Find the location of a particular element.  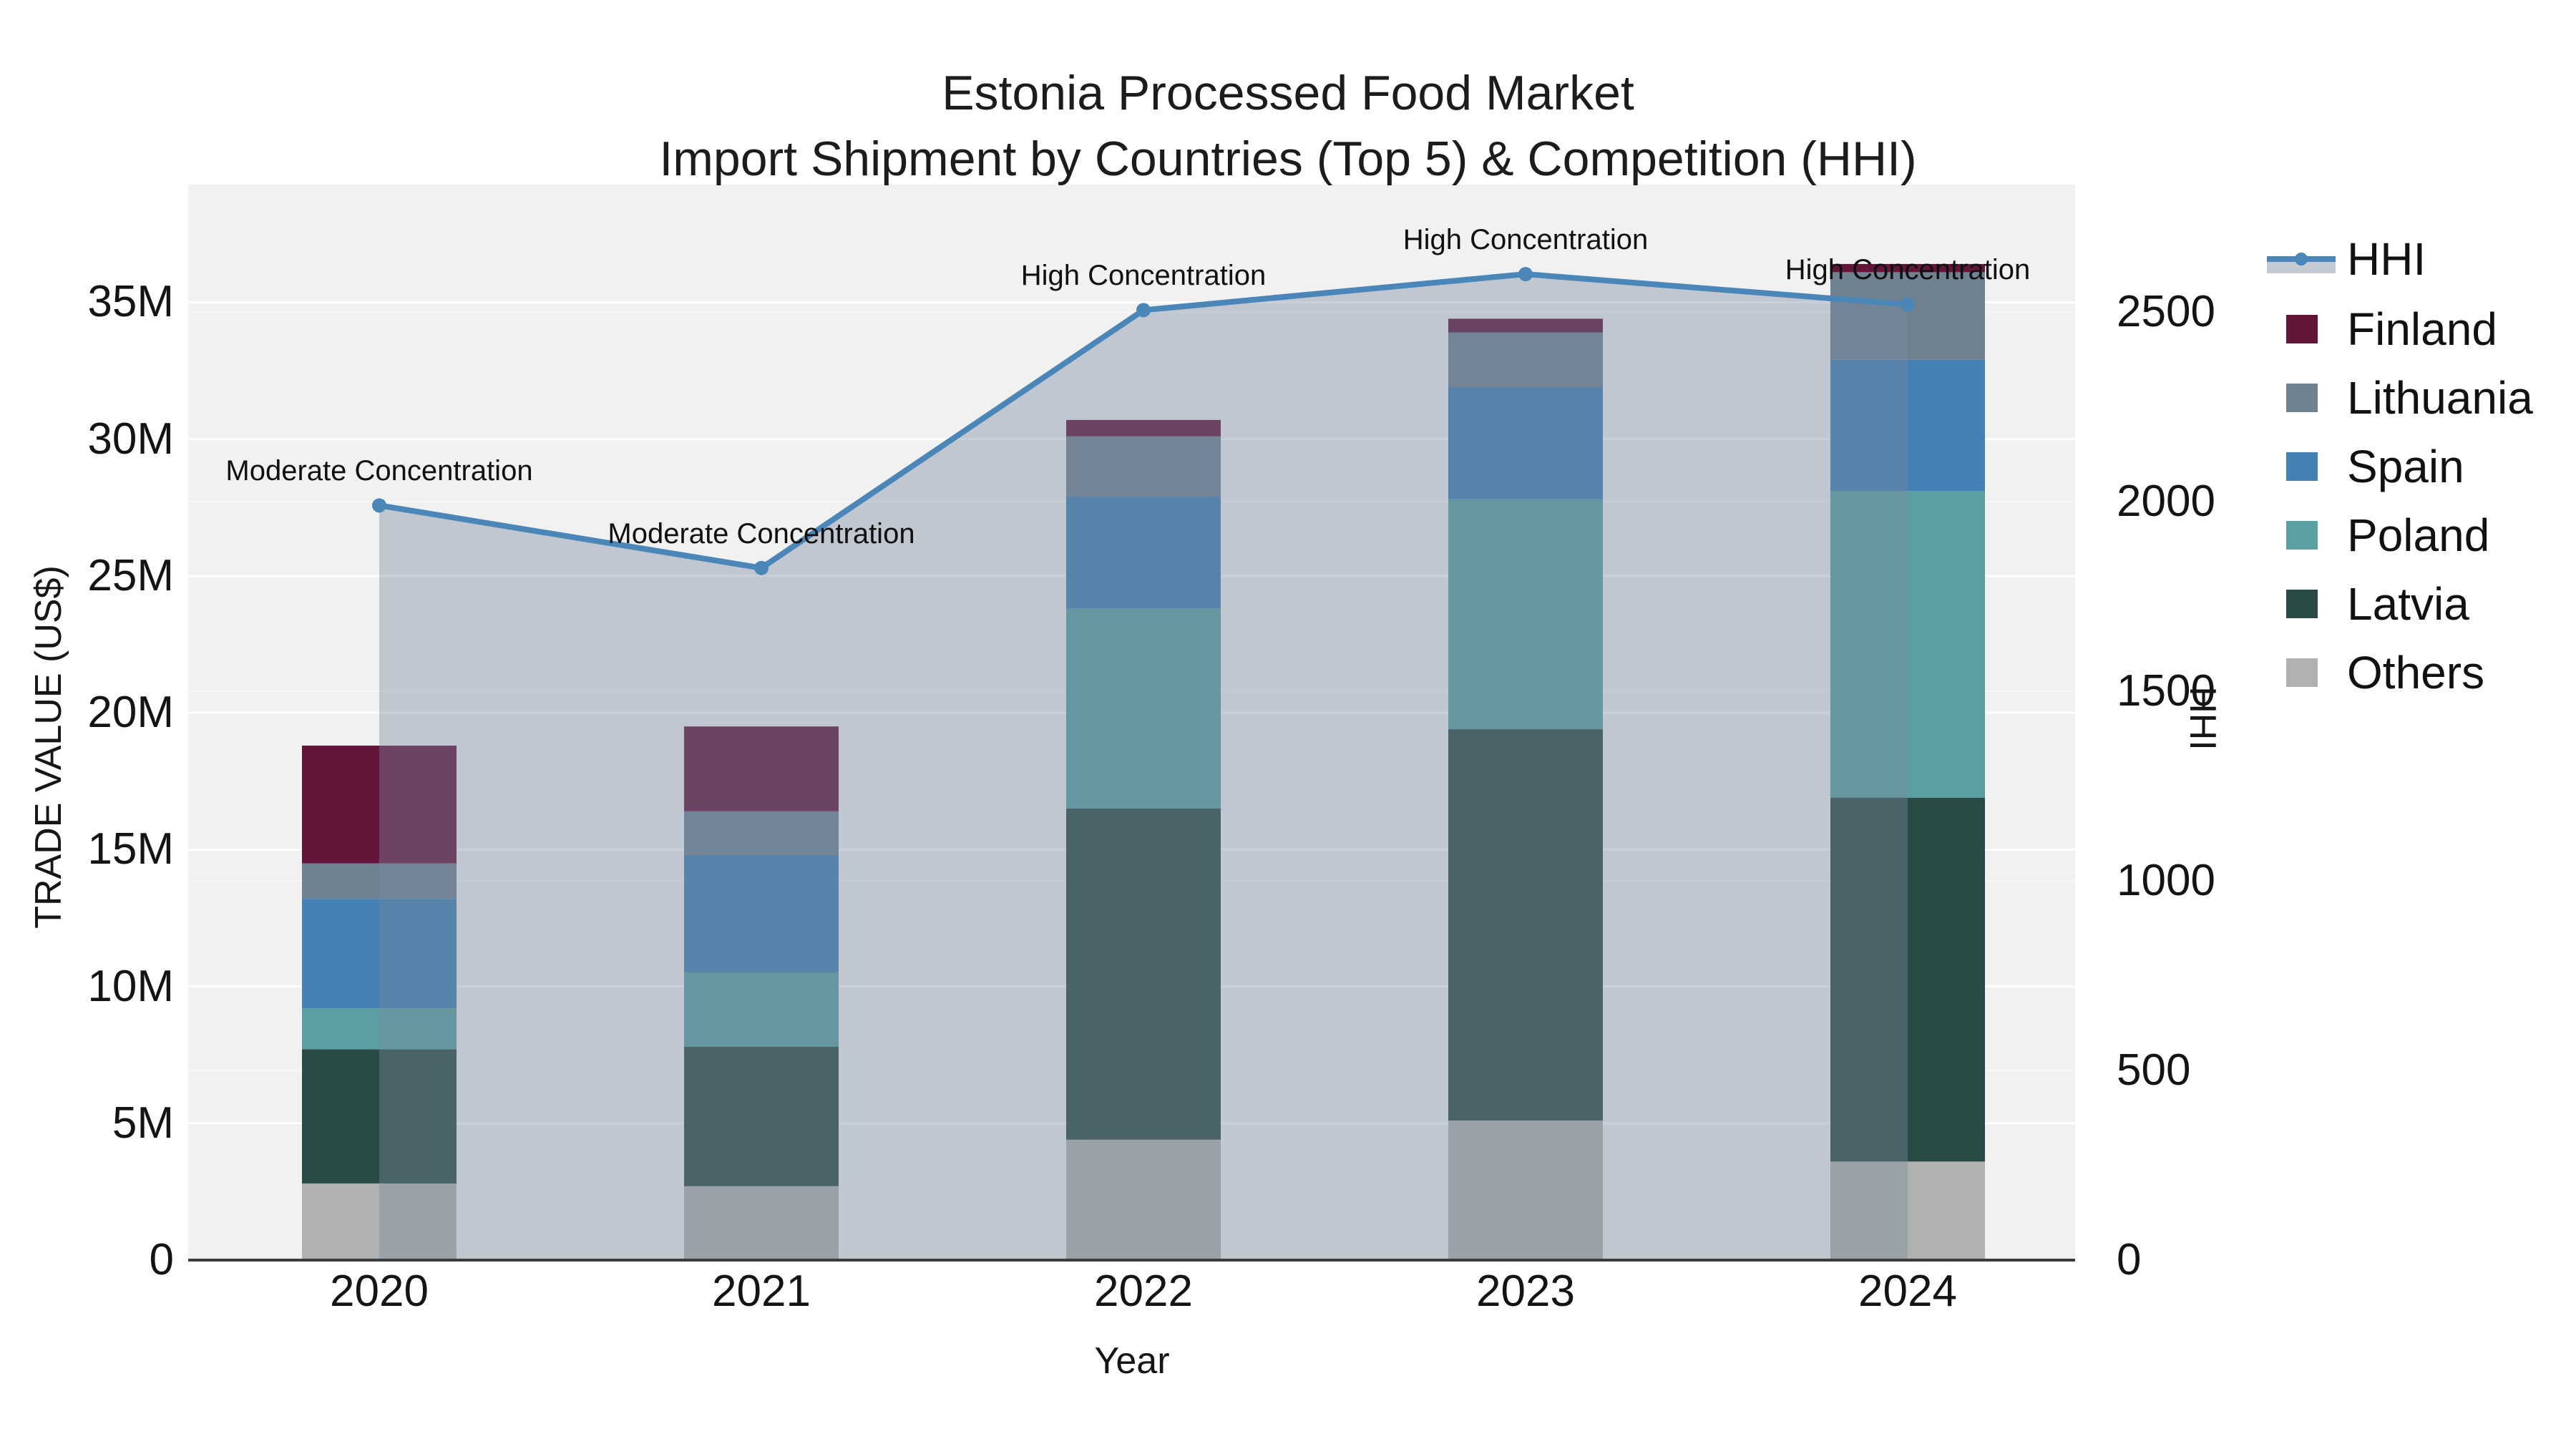

legend-label-spain: Spain is located at coordinates (2405, 466).